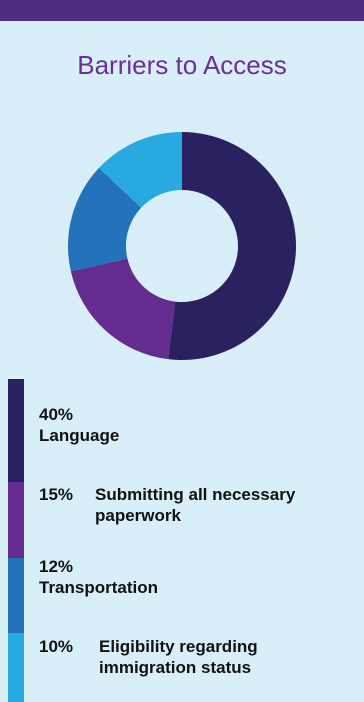  I want to click on legend-label: Eligibility regarding immigration status, so click(178, 657).